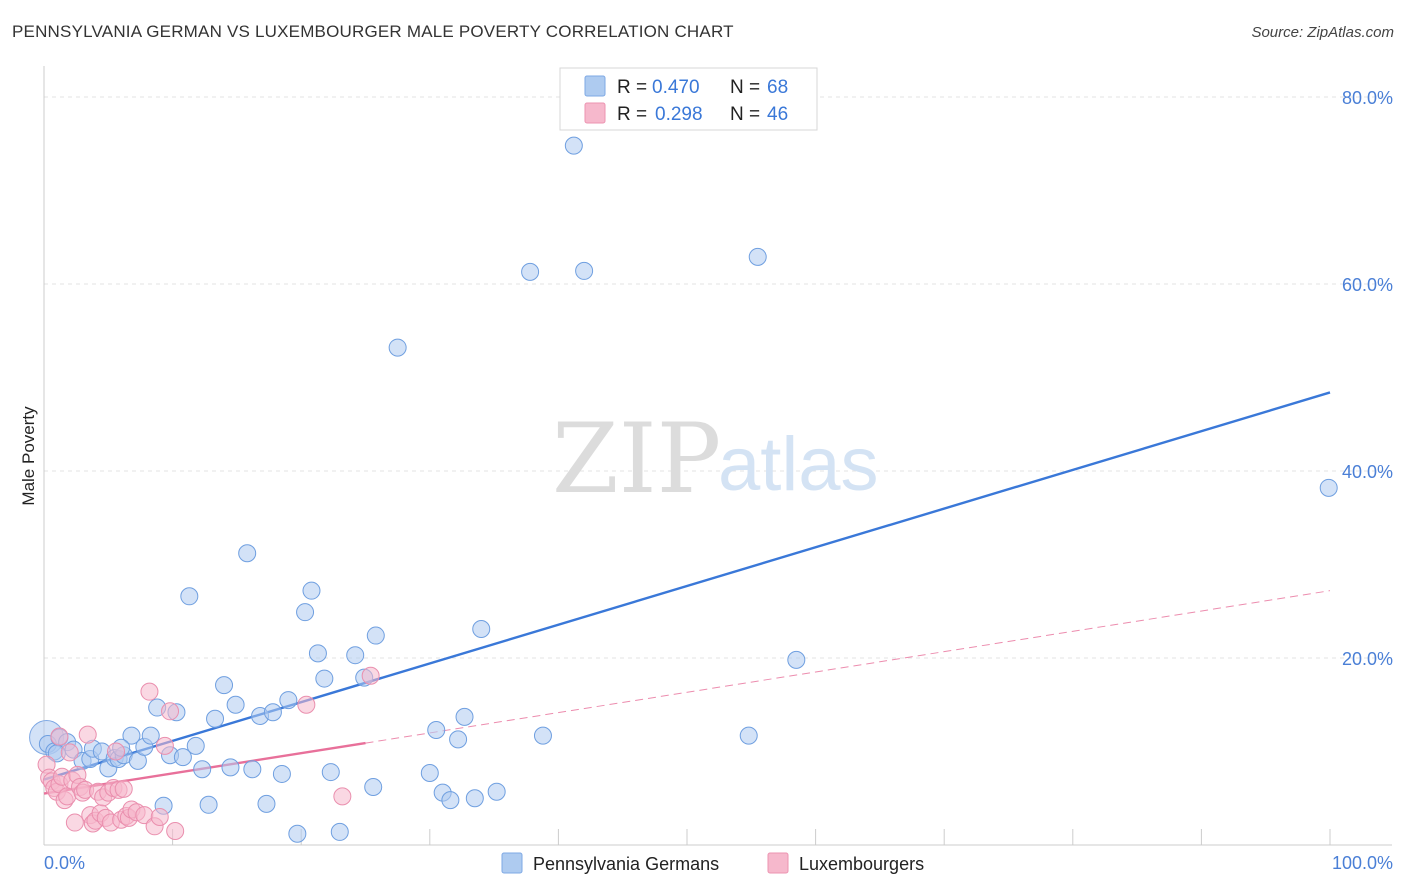 The height and width of the screenshot is (892, 1406). What do you see at coordinates (64, 863) in the screenshot?
I see `x-tick-label: 0.0%` at bounding box center [64, 863].